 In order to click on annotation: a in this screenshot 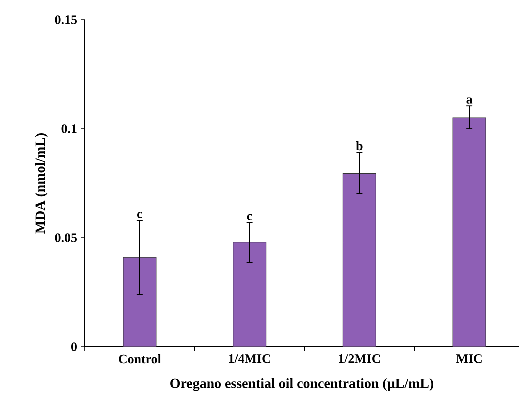, I will do `click(469, 101)`.